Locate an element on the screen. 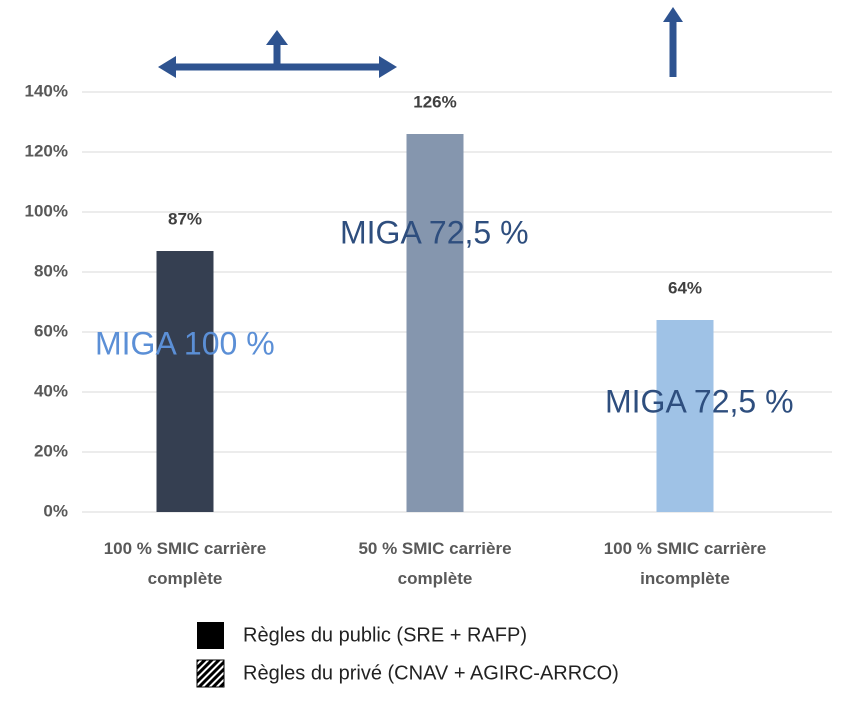  y-tick-label: 0% is located at coordinates (55, 510).